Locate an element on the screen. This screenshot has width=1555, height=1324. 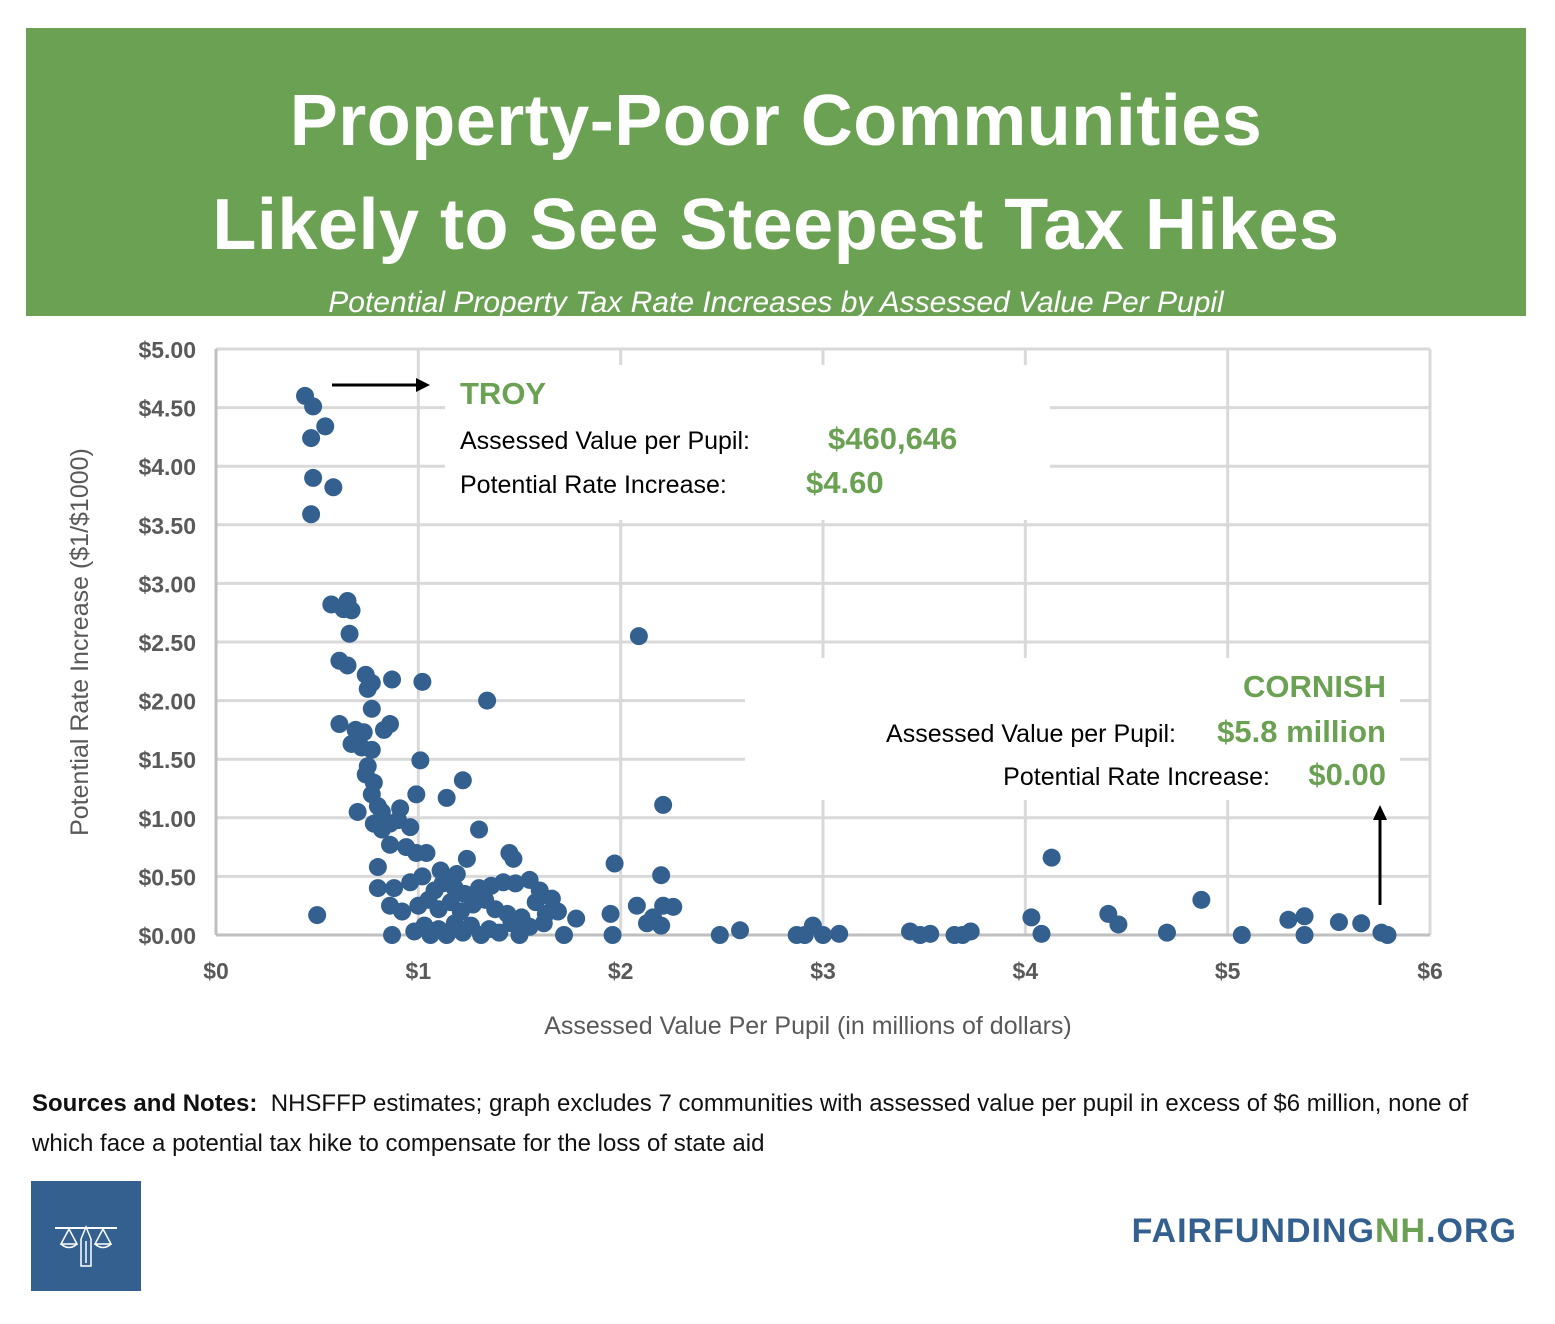
x-tick-label: $1 is located at coordinates (419, 971).